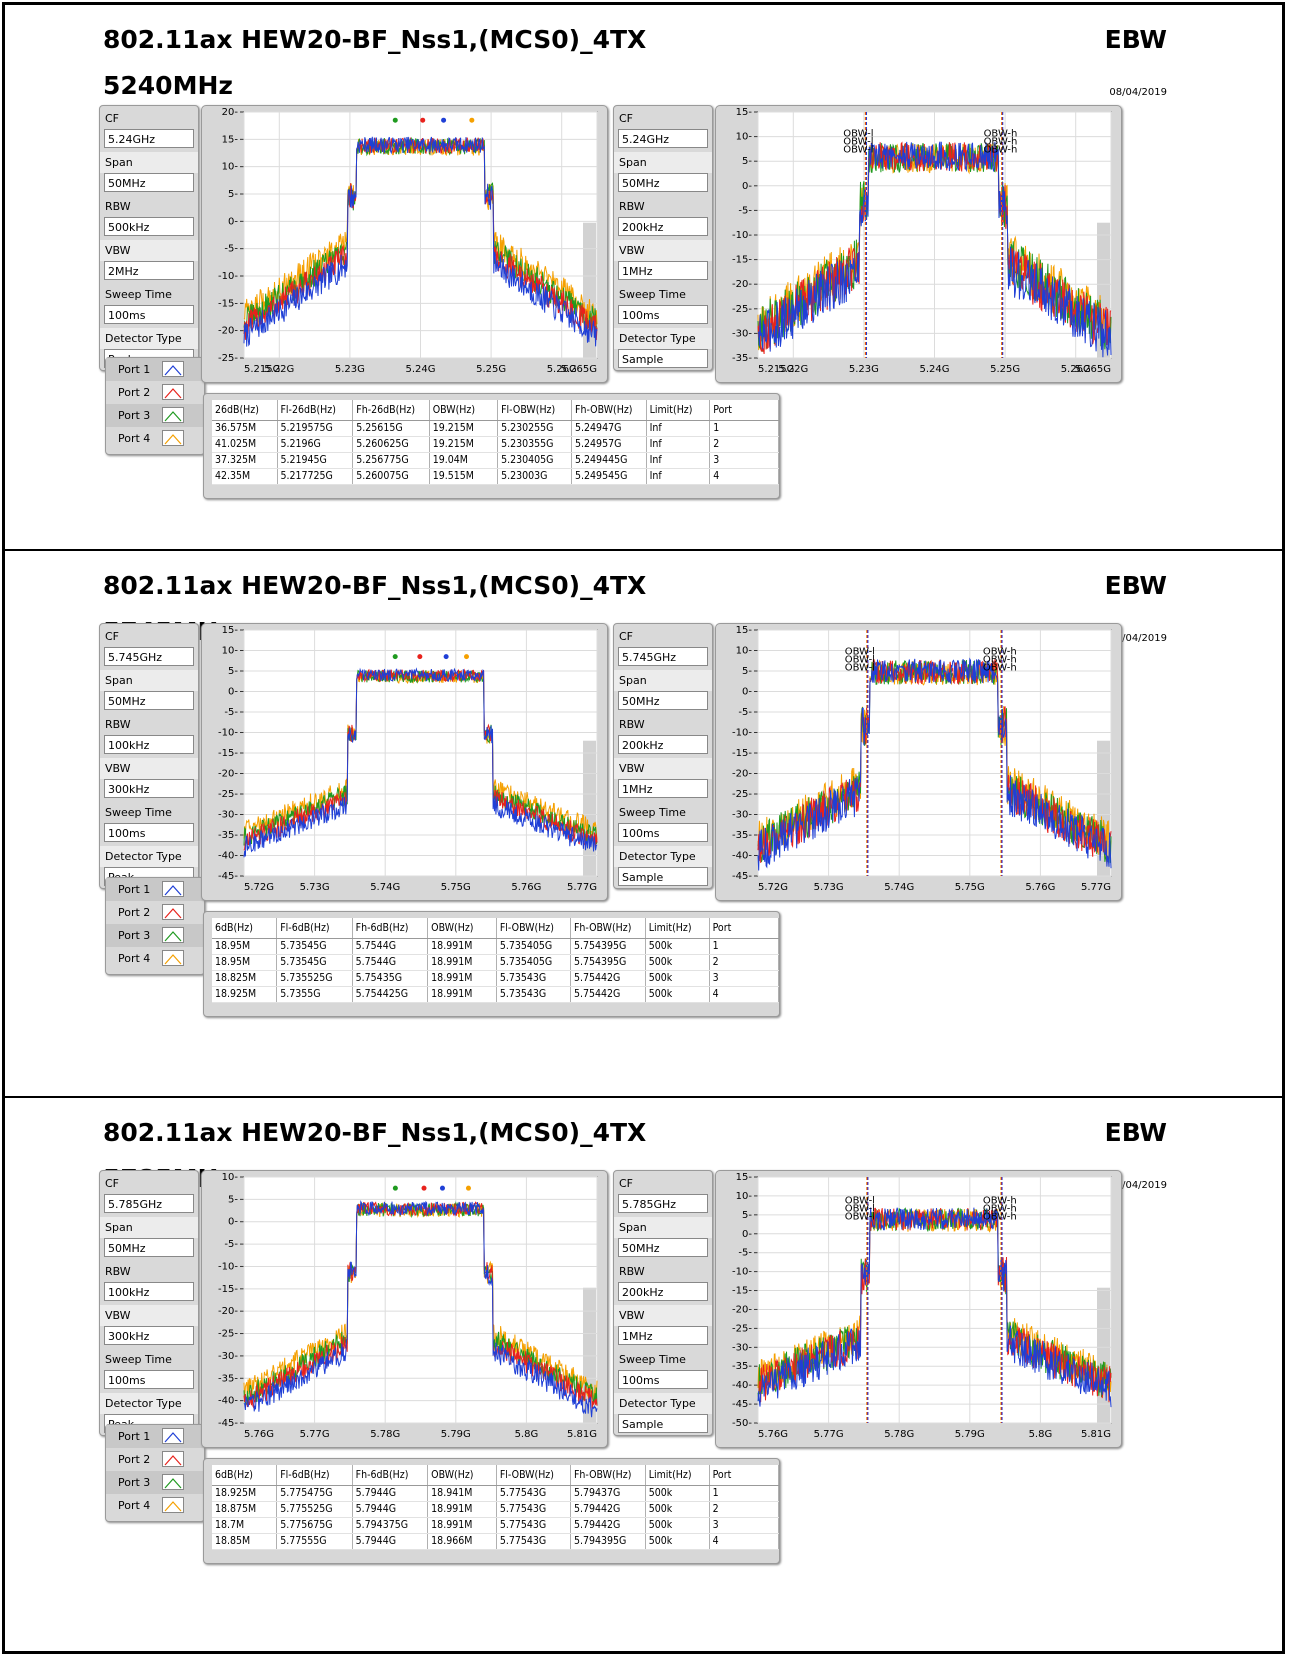  Describe the element at coordinates (149, 226) in the screenshot. I see `param-value-field: 500kHz` at that location.